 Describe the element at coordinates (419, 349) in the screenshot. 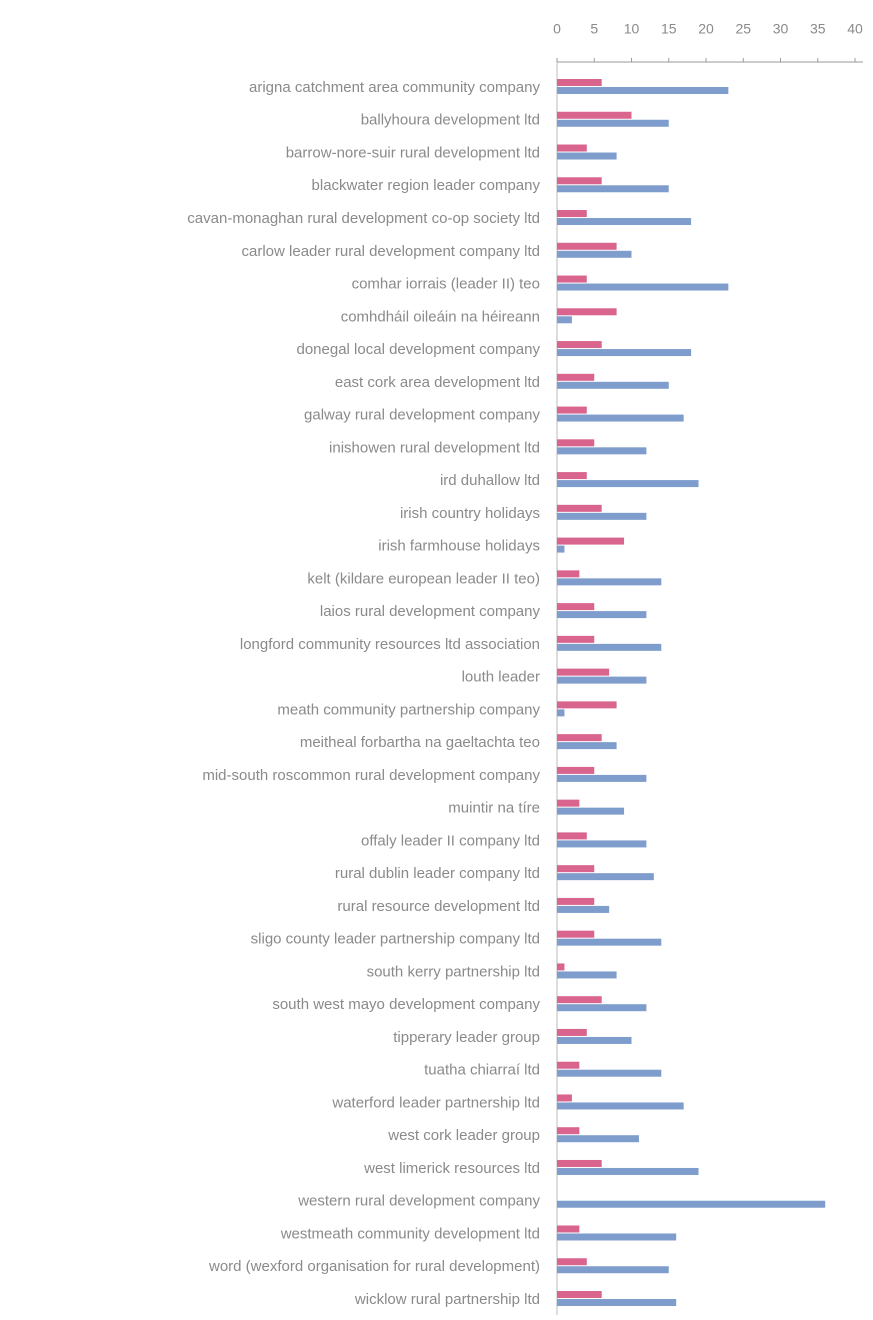

I see `y-tick-label: donegal local development company` at that location.